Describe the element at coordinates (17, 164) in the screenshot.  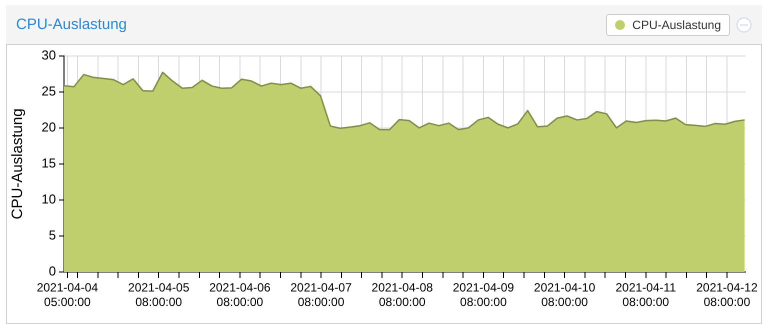
I see `y-axis-title: CPU-Auslastung` at that location.